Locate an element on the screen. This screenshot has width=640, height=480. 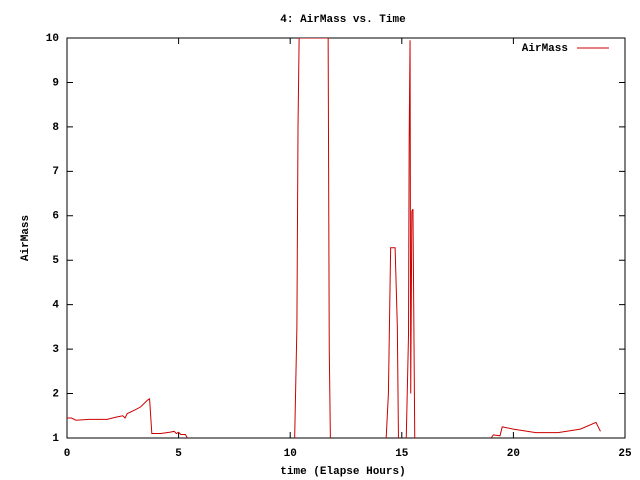
x-tick-label: 25 is located at coordinates (625, 454).